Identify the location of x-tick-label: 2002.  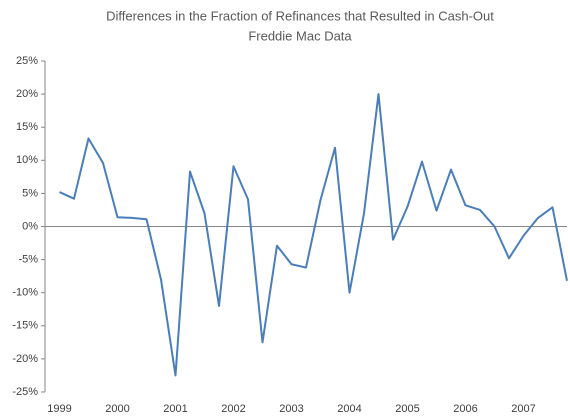
(233, 409).